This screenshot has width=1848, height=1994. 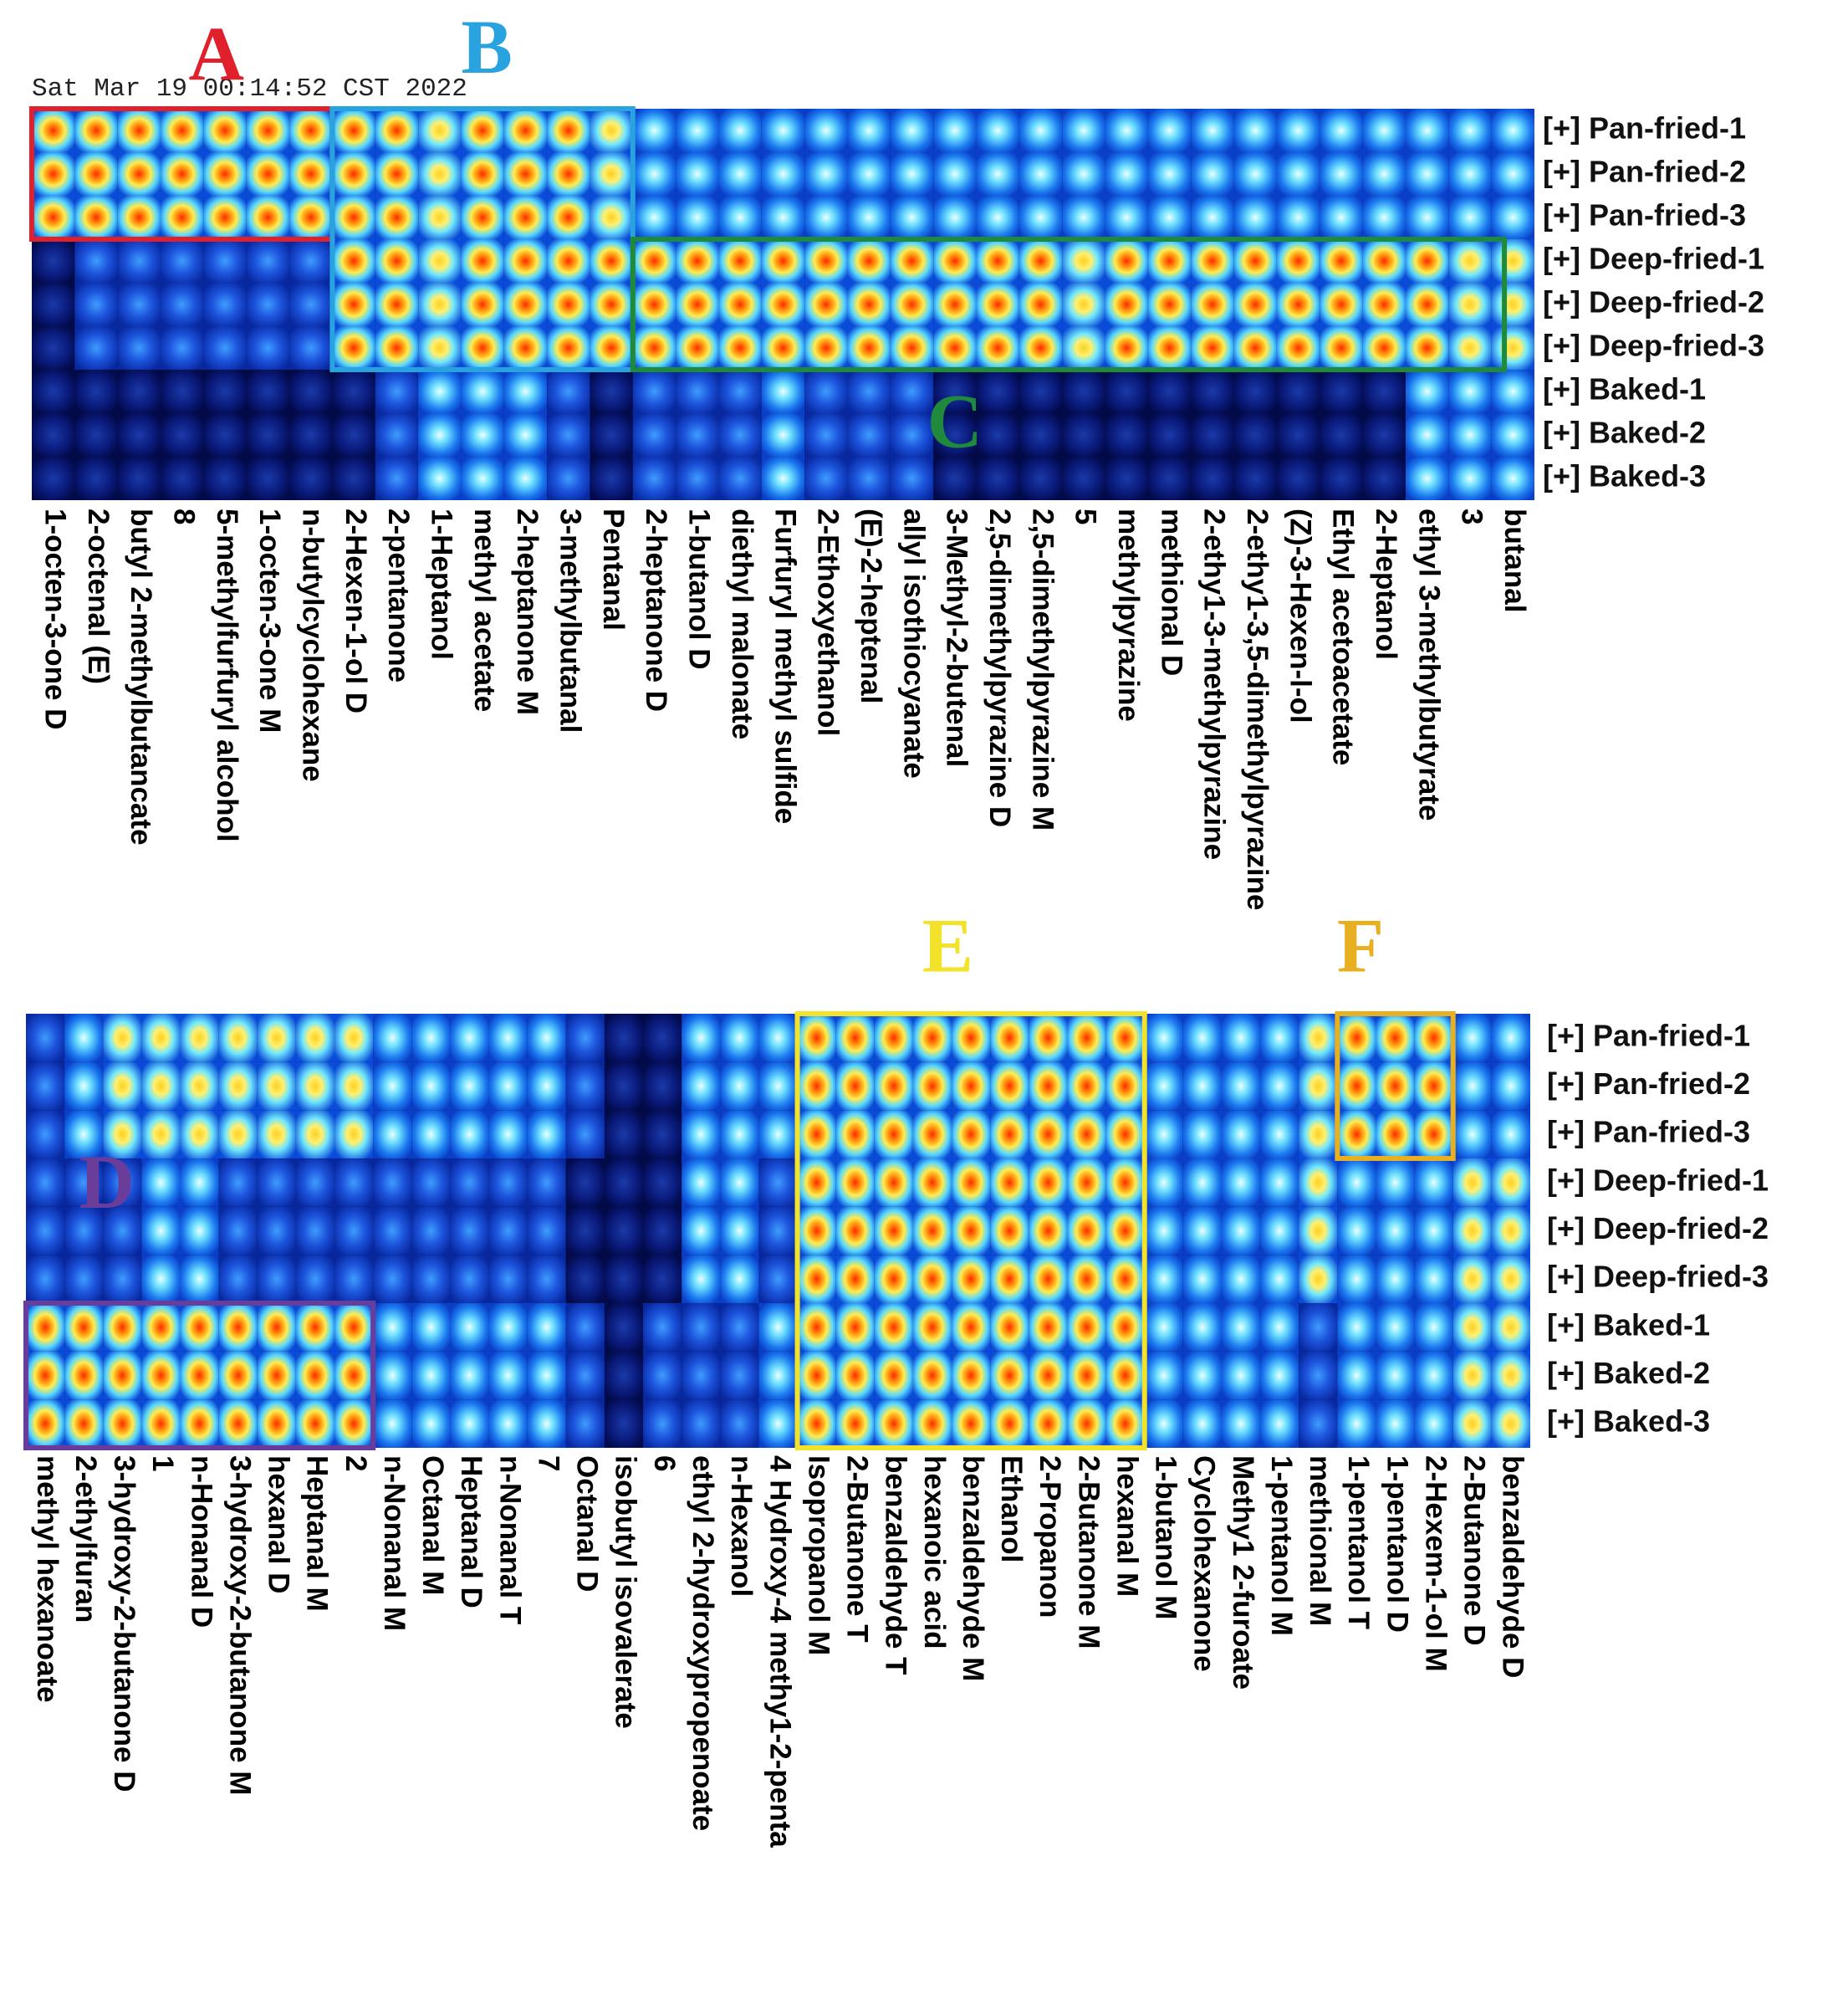 I want to click on row-label: [+] Baked-2, so click(x=1628, y=1373).